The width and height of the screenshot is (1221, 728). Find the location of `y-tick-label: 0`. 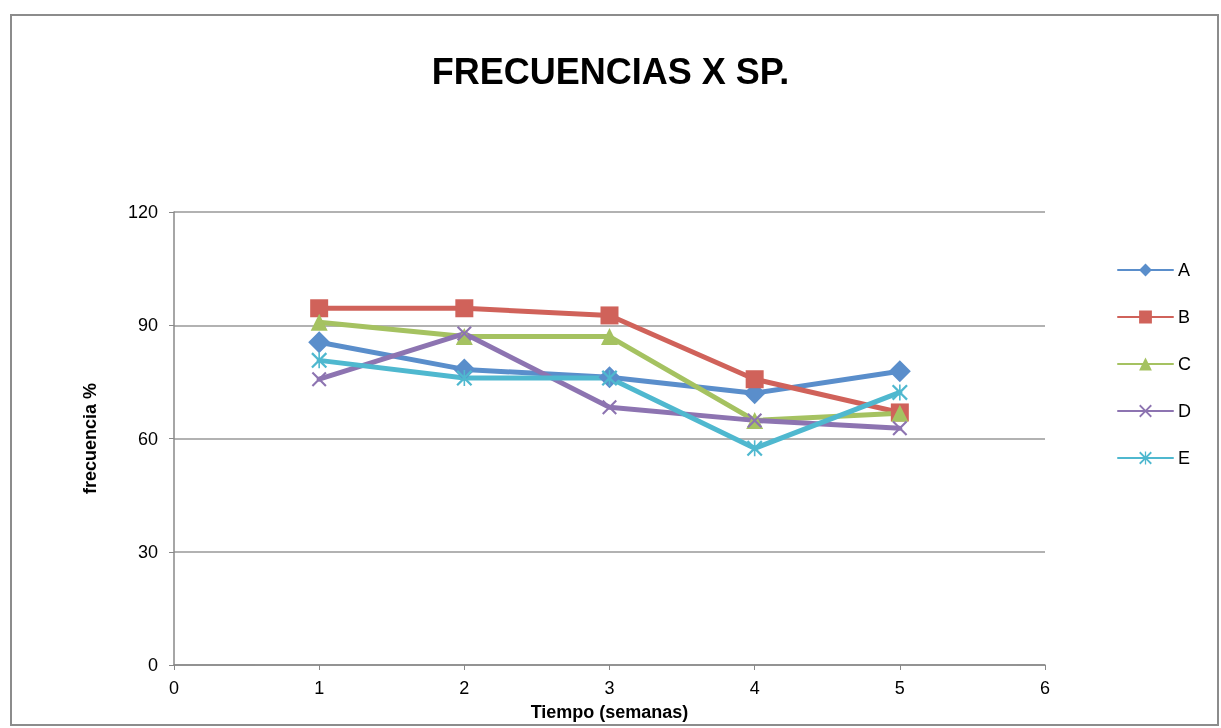

y-tick-label: 0 is located at coordinates (152, 665).